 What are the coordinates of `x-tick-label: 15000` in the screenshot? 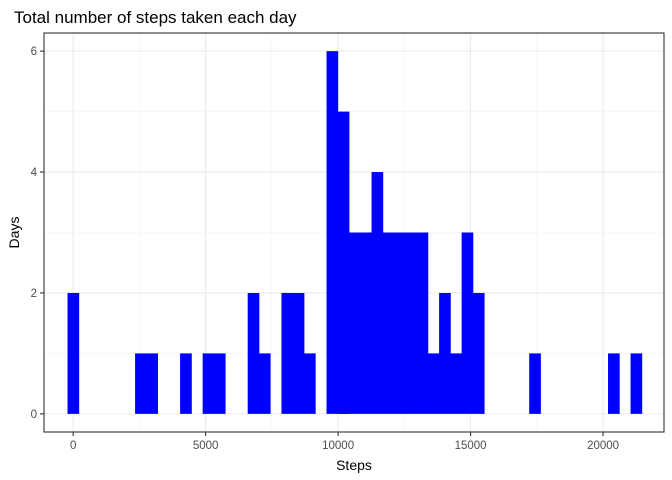 It's located at (471, 446).